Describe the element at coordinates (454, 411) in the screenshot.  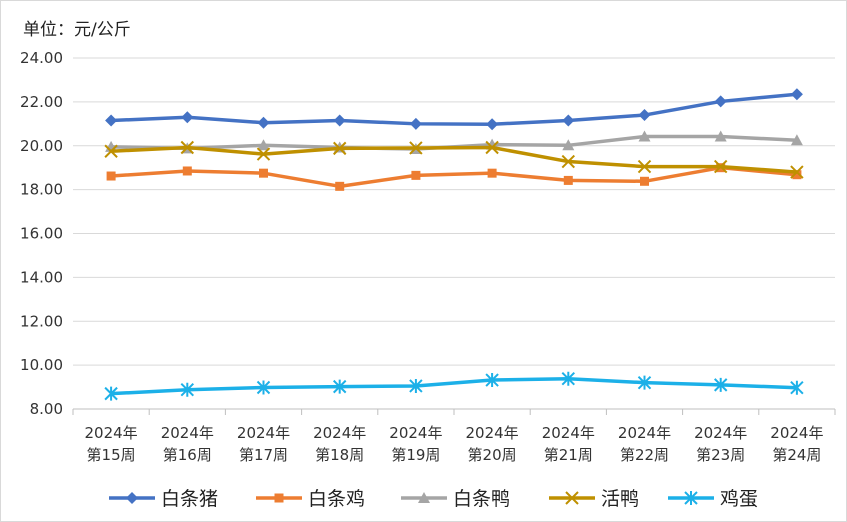
I see `axes` at that location.